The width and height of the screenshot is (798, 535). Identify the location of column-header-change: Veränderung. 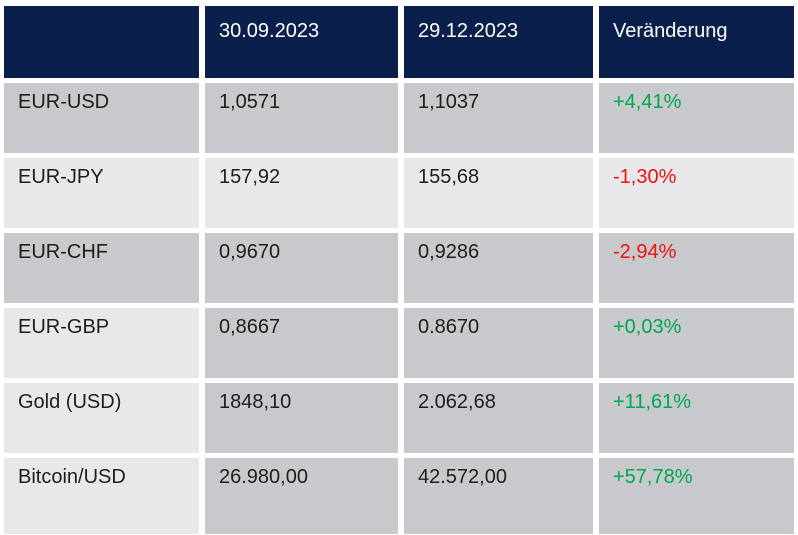
(696, 42).